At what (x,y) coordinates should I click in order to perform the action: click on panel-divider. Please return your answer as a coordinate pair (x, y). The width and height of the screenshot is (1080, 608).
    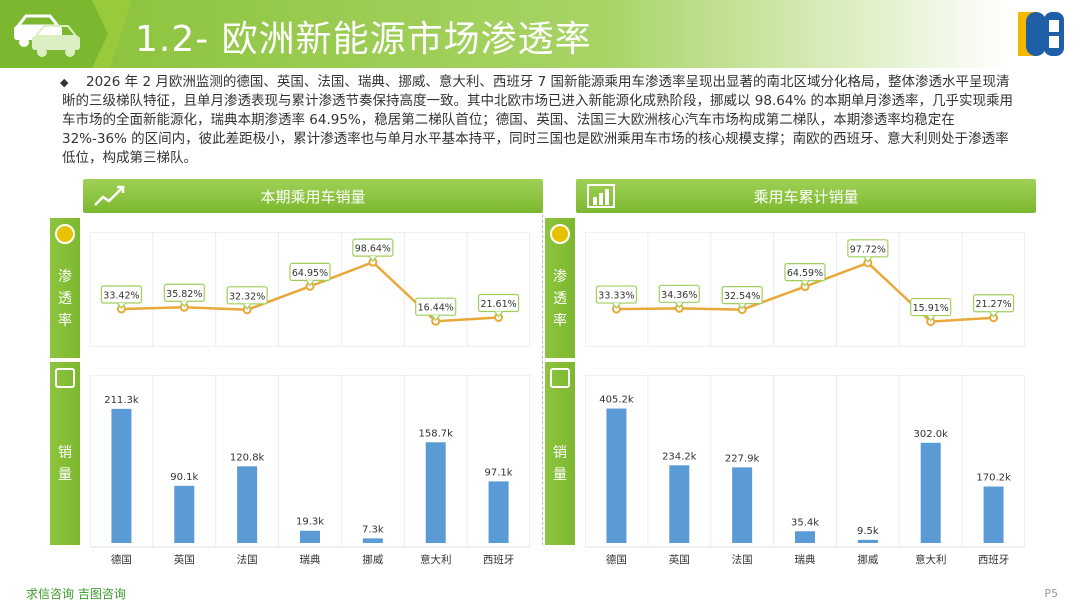
    Looking at the image, I should click on (542, 380).